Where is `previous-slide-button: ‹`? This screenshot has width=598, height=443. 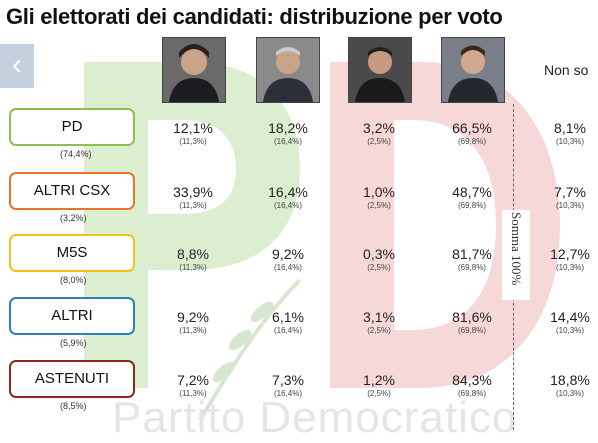
previous-slide-button: ‹ is located at coordinates (17, 66).